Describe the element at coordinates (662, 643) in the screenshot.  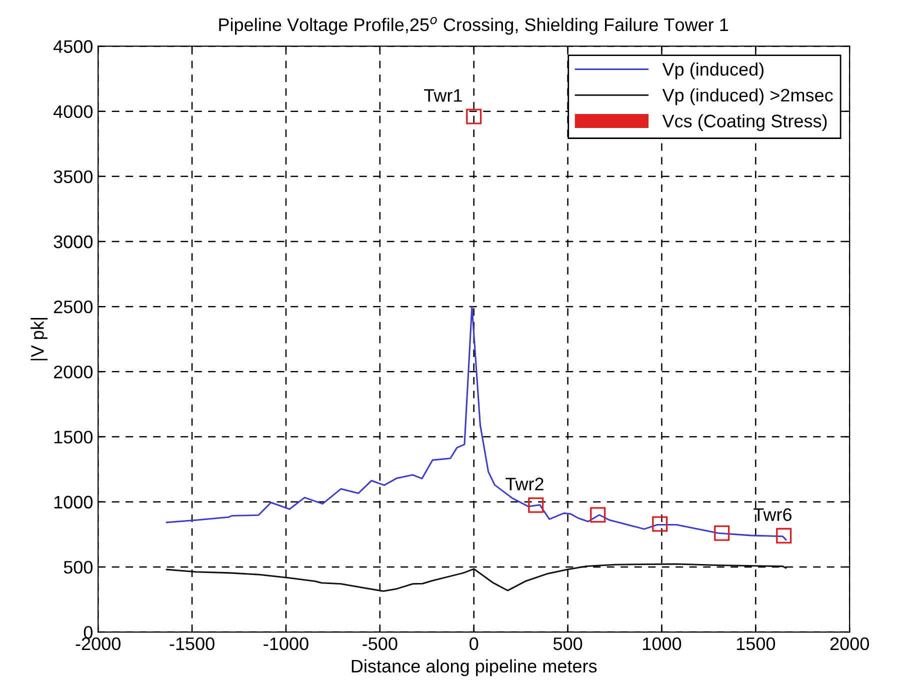
I see `x-tick-label: 1000` at that location.